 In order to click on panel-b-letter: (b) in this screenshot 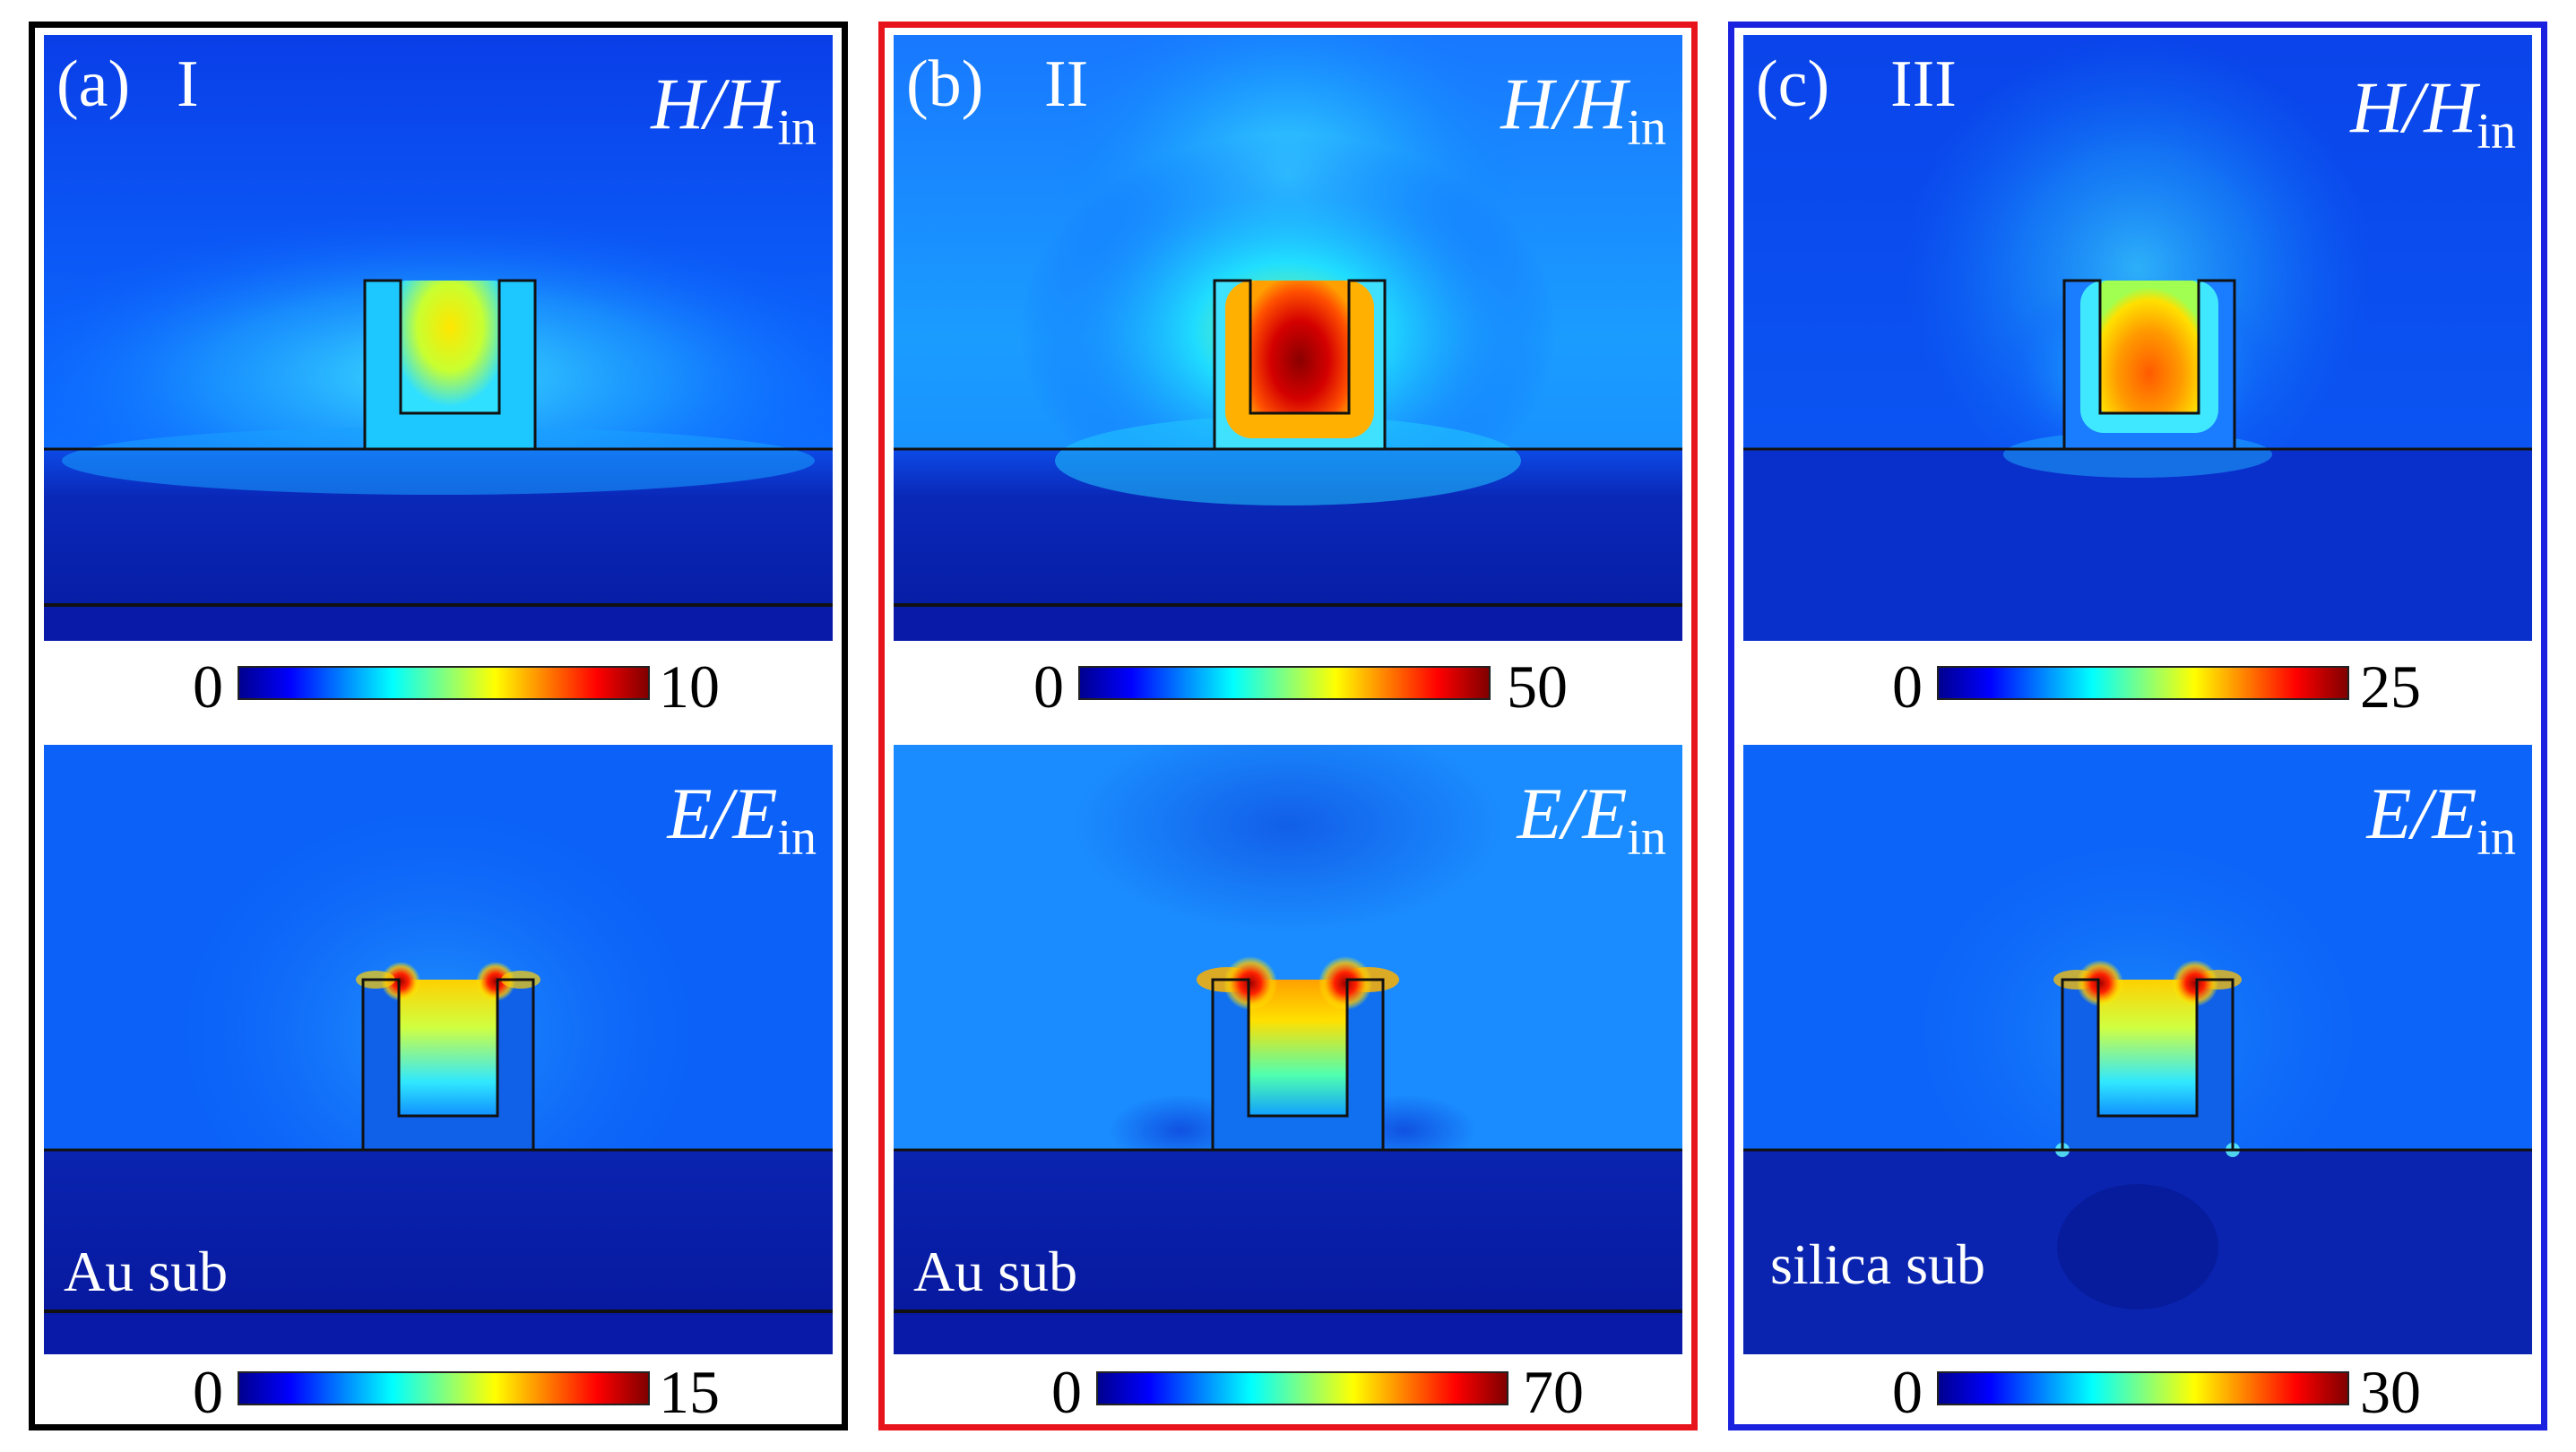, I will do `click(945, 84)`.